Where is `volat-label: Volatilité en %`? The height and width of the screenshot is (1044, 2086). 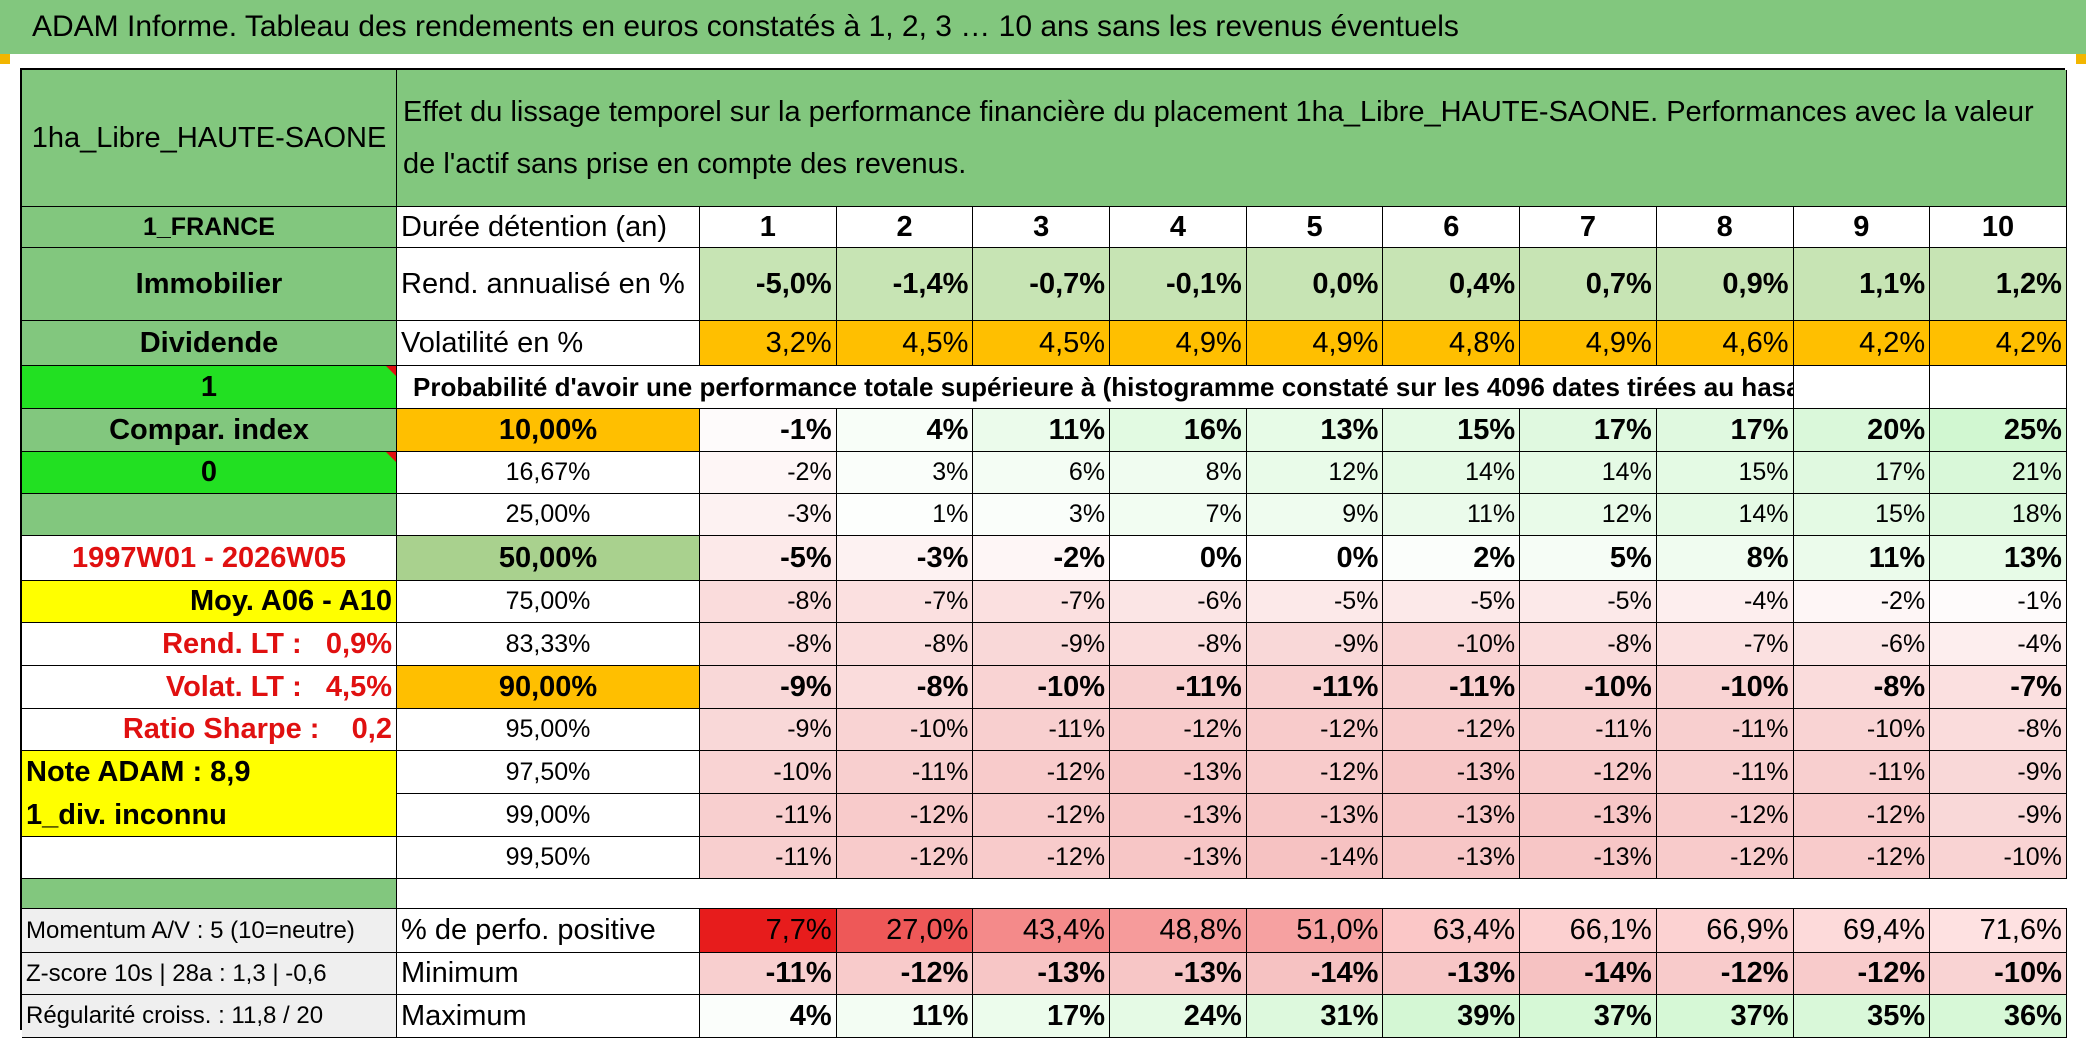
volat-label: Volatilité en % is located at coordinates (548, 343).